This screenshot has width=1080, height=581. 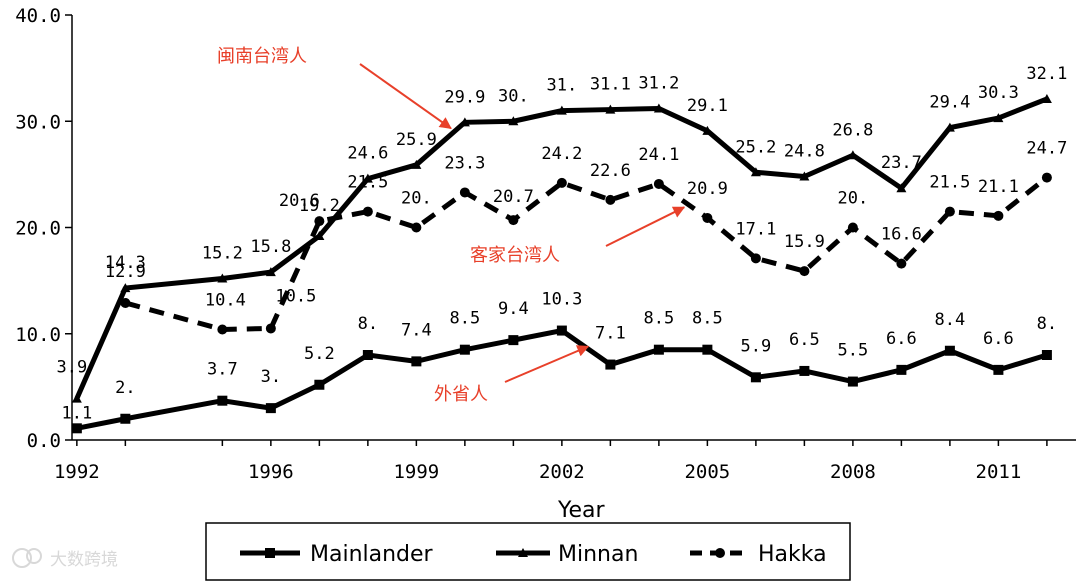 I want to click on legend-label-mainlander: Mainlander, so click(x=372, y=554).